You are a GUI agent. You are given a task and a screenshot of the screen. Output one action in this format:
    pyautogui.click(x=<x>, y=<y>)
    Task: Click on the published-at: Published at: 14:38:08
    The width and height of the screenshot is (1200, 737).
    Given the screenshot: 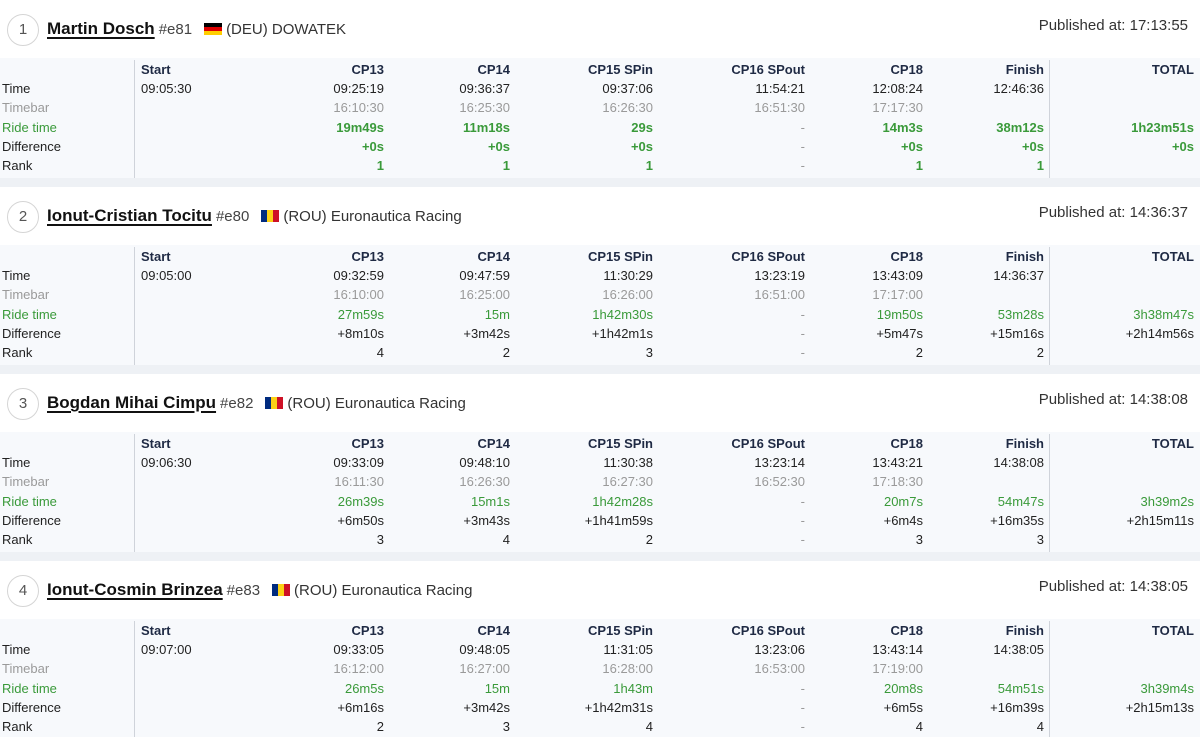 What is the action you would take?
    pyautogui.click(x=1113, y=399)
    